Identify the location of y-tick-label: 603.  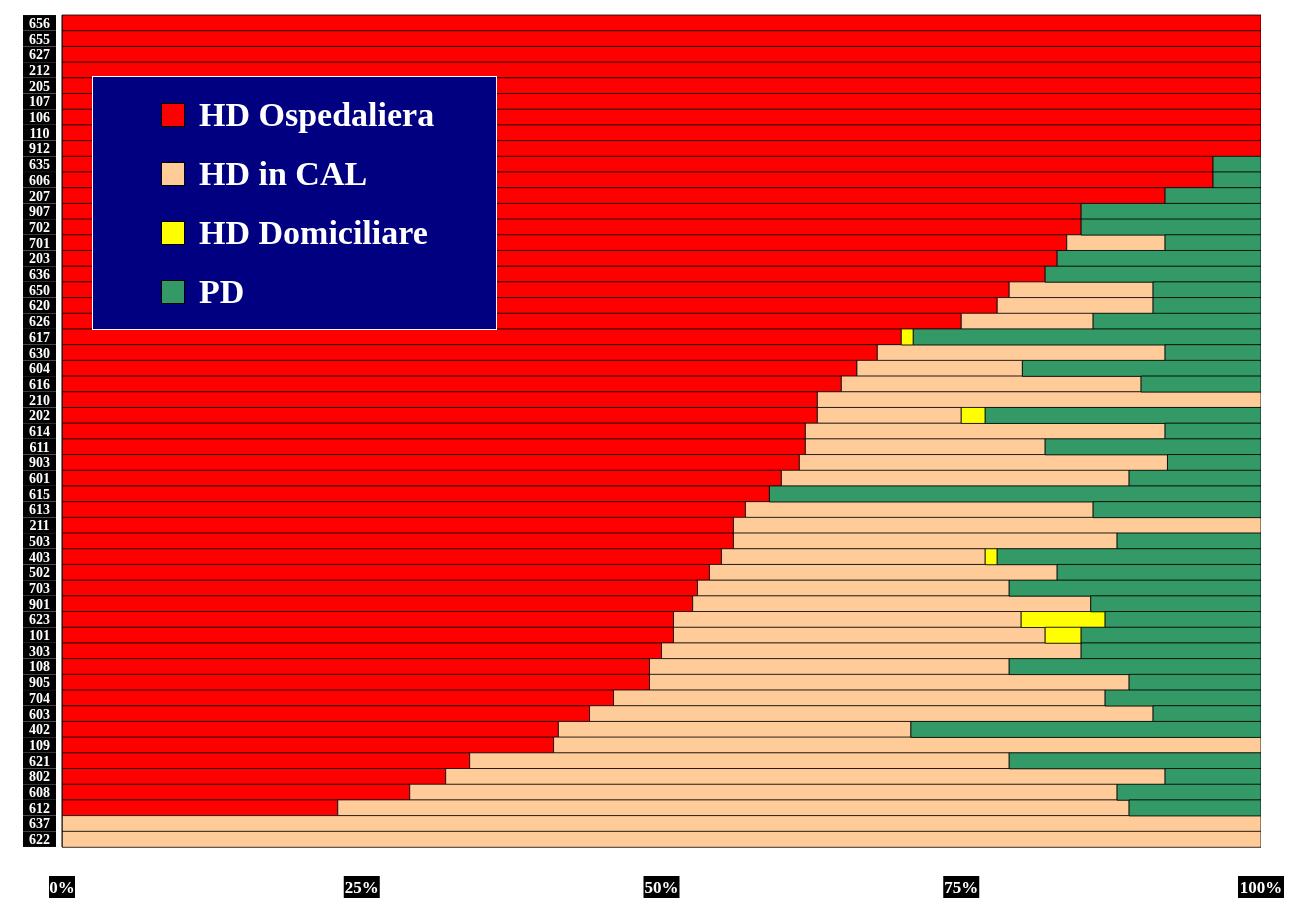
(39, 714).